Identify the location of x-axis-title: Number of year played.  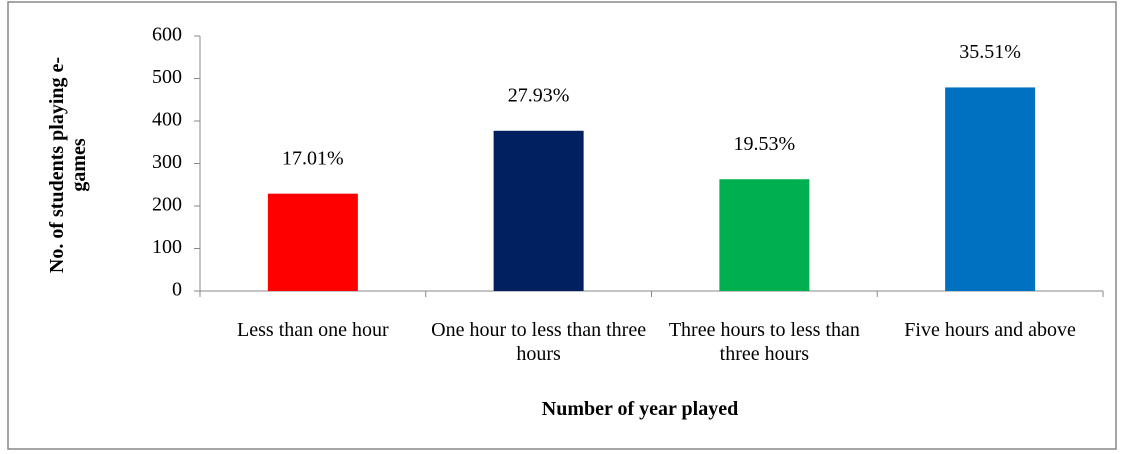
(640, 409).